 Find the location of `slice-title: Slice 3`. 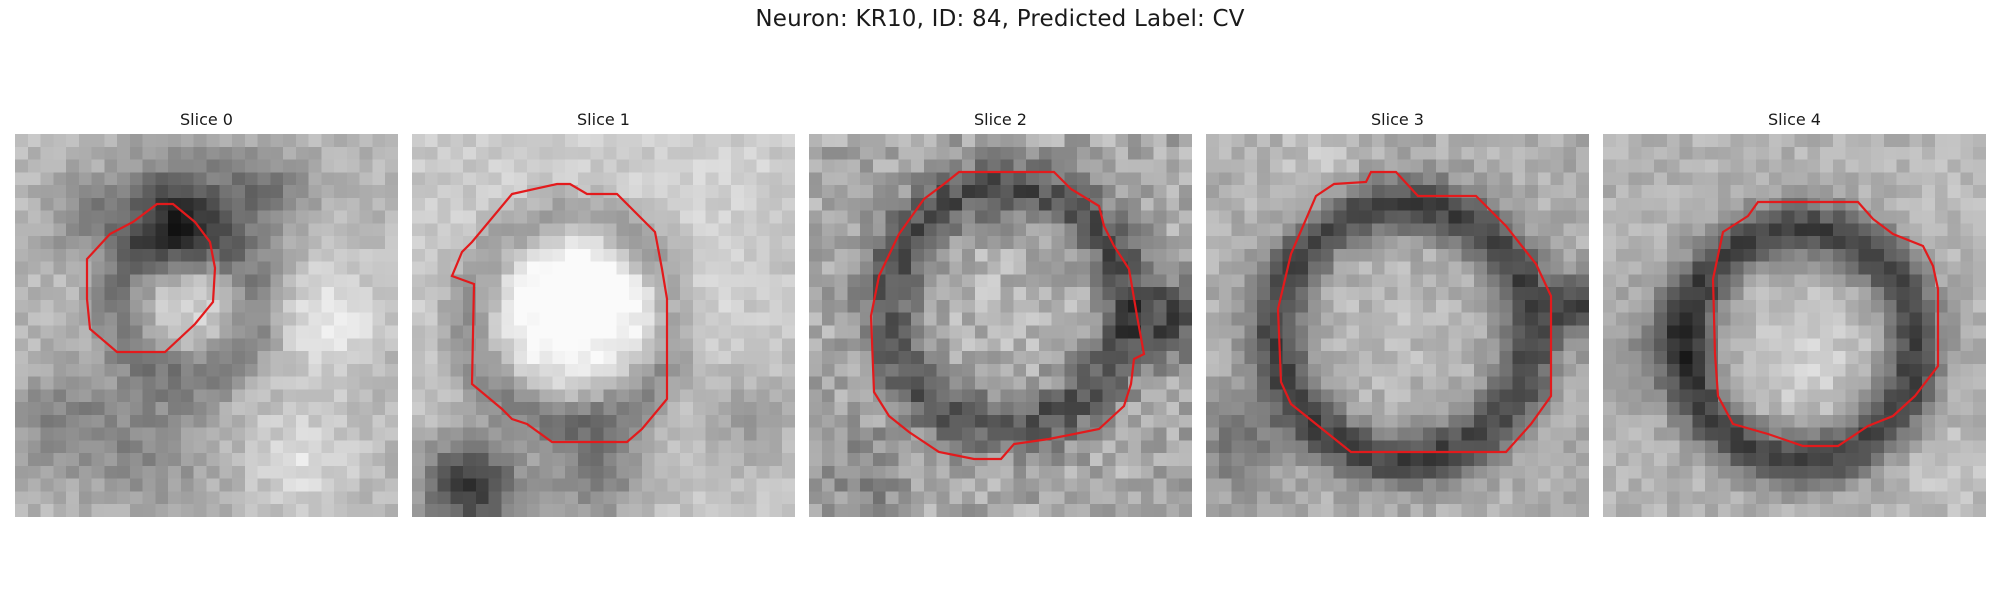

slice-title: Slice 3 is located at coordinates (1397, 119).